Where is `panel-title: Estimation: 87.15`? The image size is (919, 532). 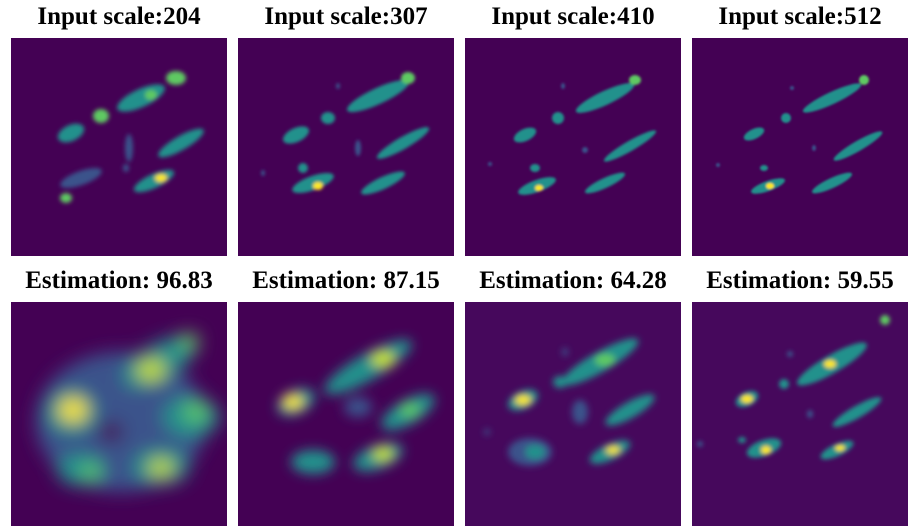 panel-title: Estimation: 87.15 is located at coordinates (346, 280).